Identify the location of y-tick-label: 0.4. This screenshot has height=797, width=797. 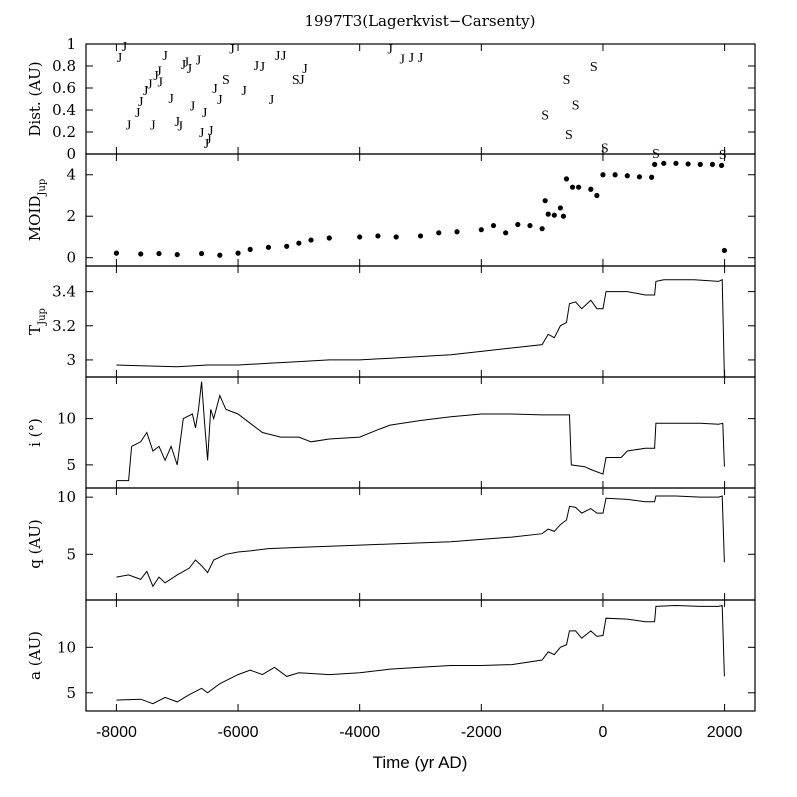
(64, 110).